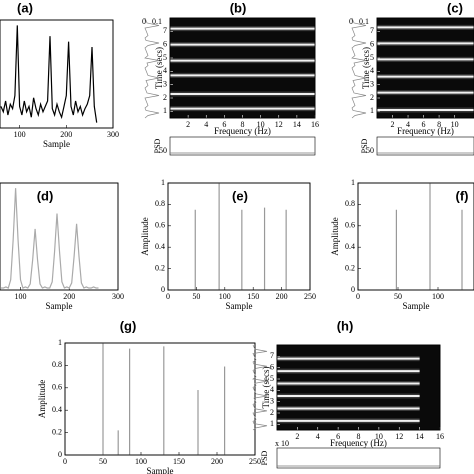  Describe the element at coordinates (282, 443) in the screenshot. I see `psd-scale-label: x 10` at that location.